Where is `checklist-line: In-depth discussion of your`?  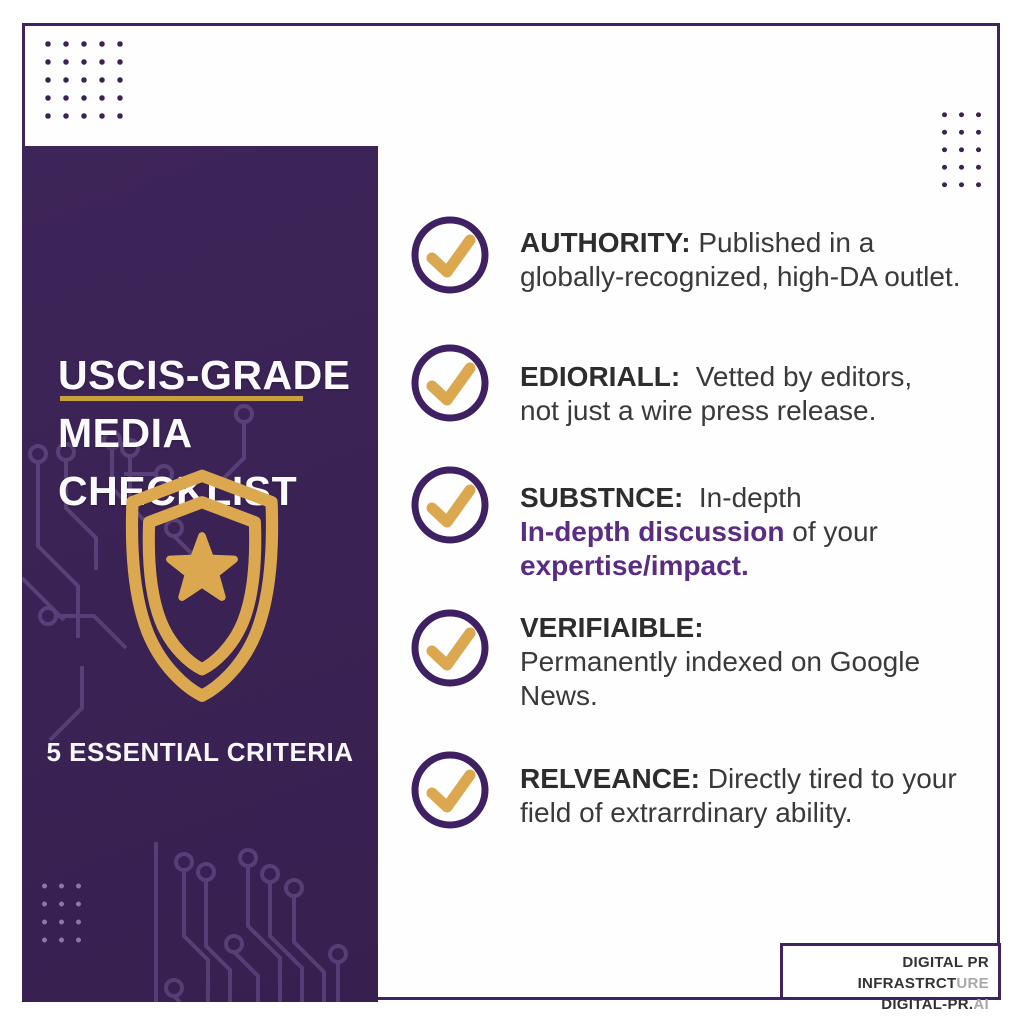 checklist-line: In-depth discussion of your is located at coordinates (699, 532).